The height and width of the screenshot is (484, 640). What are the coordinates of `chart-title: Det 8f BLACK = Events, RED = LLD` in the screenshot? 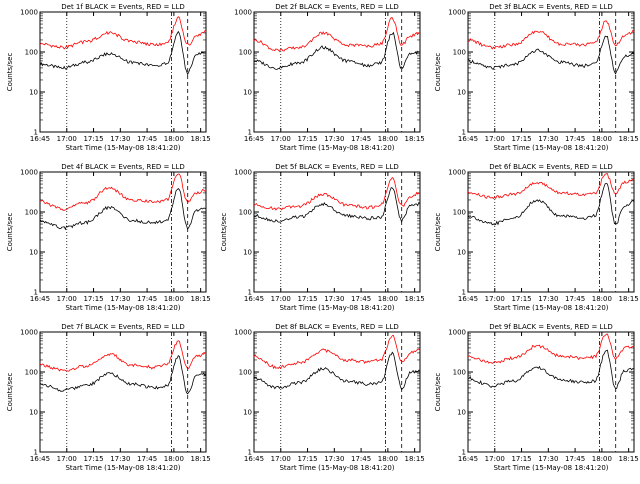 It's located at (336, 327).